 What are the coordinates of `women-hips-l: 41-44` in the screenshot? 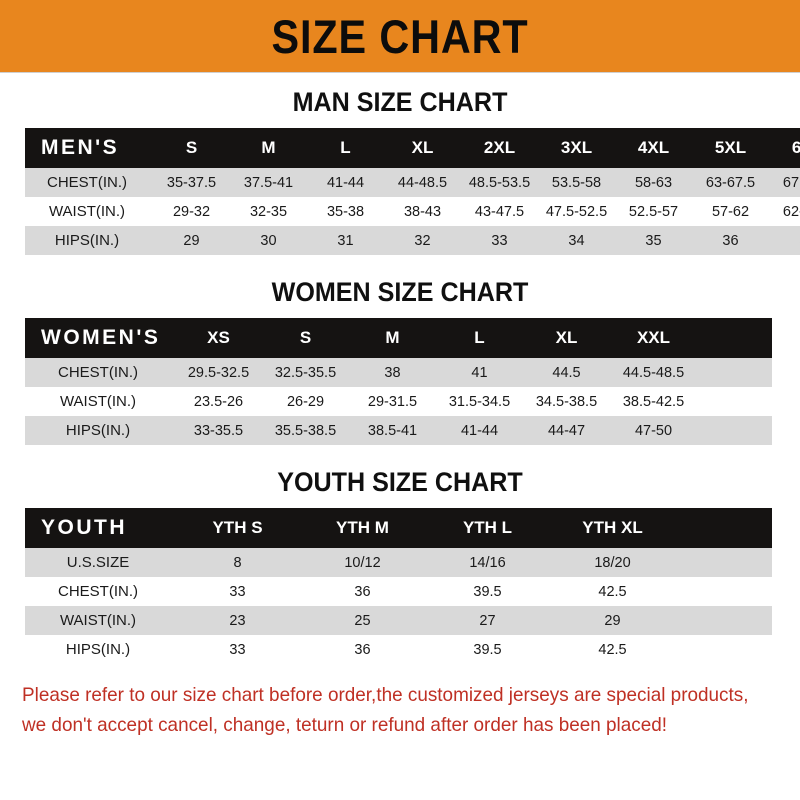 It's located at (479, 430).